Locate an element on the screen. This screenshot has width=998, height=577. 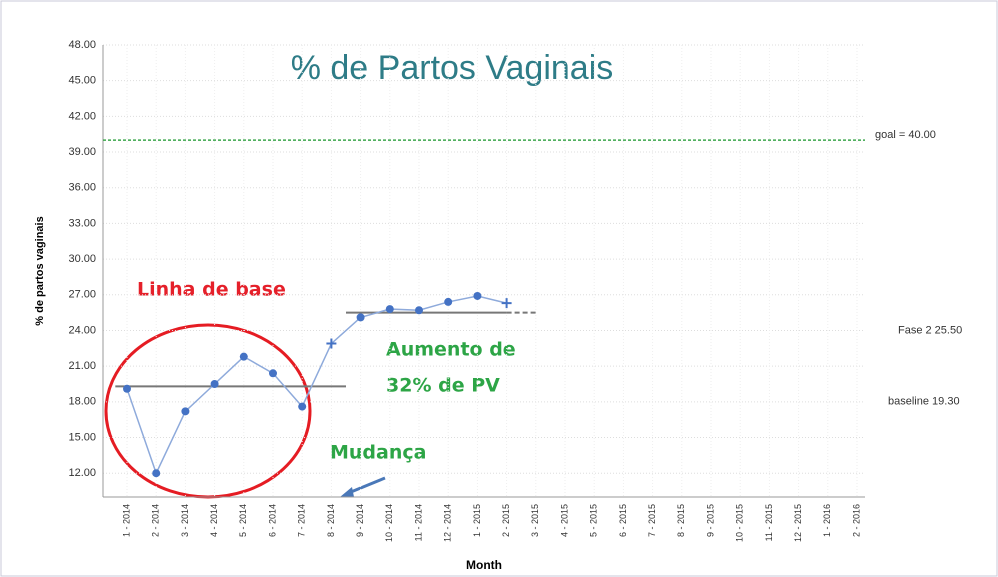
annotation: Aumento de is located at coordinates (451, 350).